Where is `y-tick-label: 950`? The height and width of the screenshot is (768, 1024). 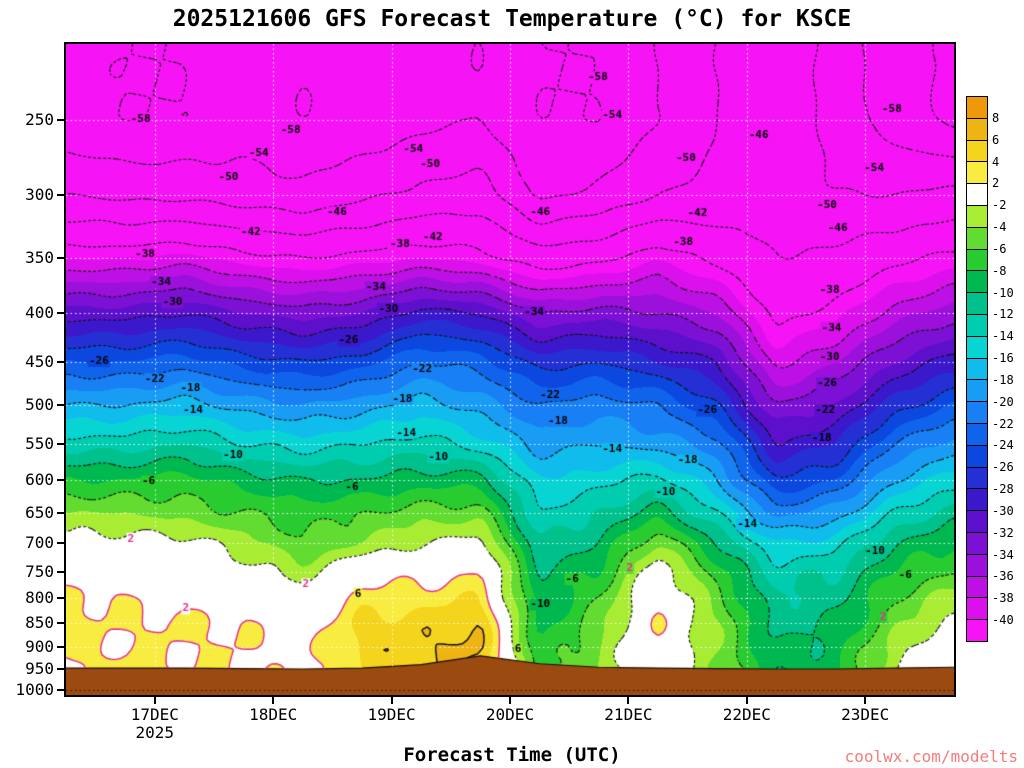
y-tick-label: 950 is located at coordinates (39, 668).